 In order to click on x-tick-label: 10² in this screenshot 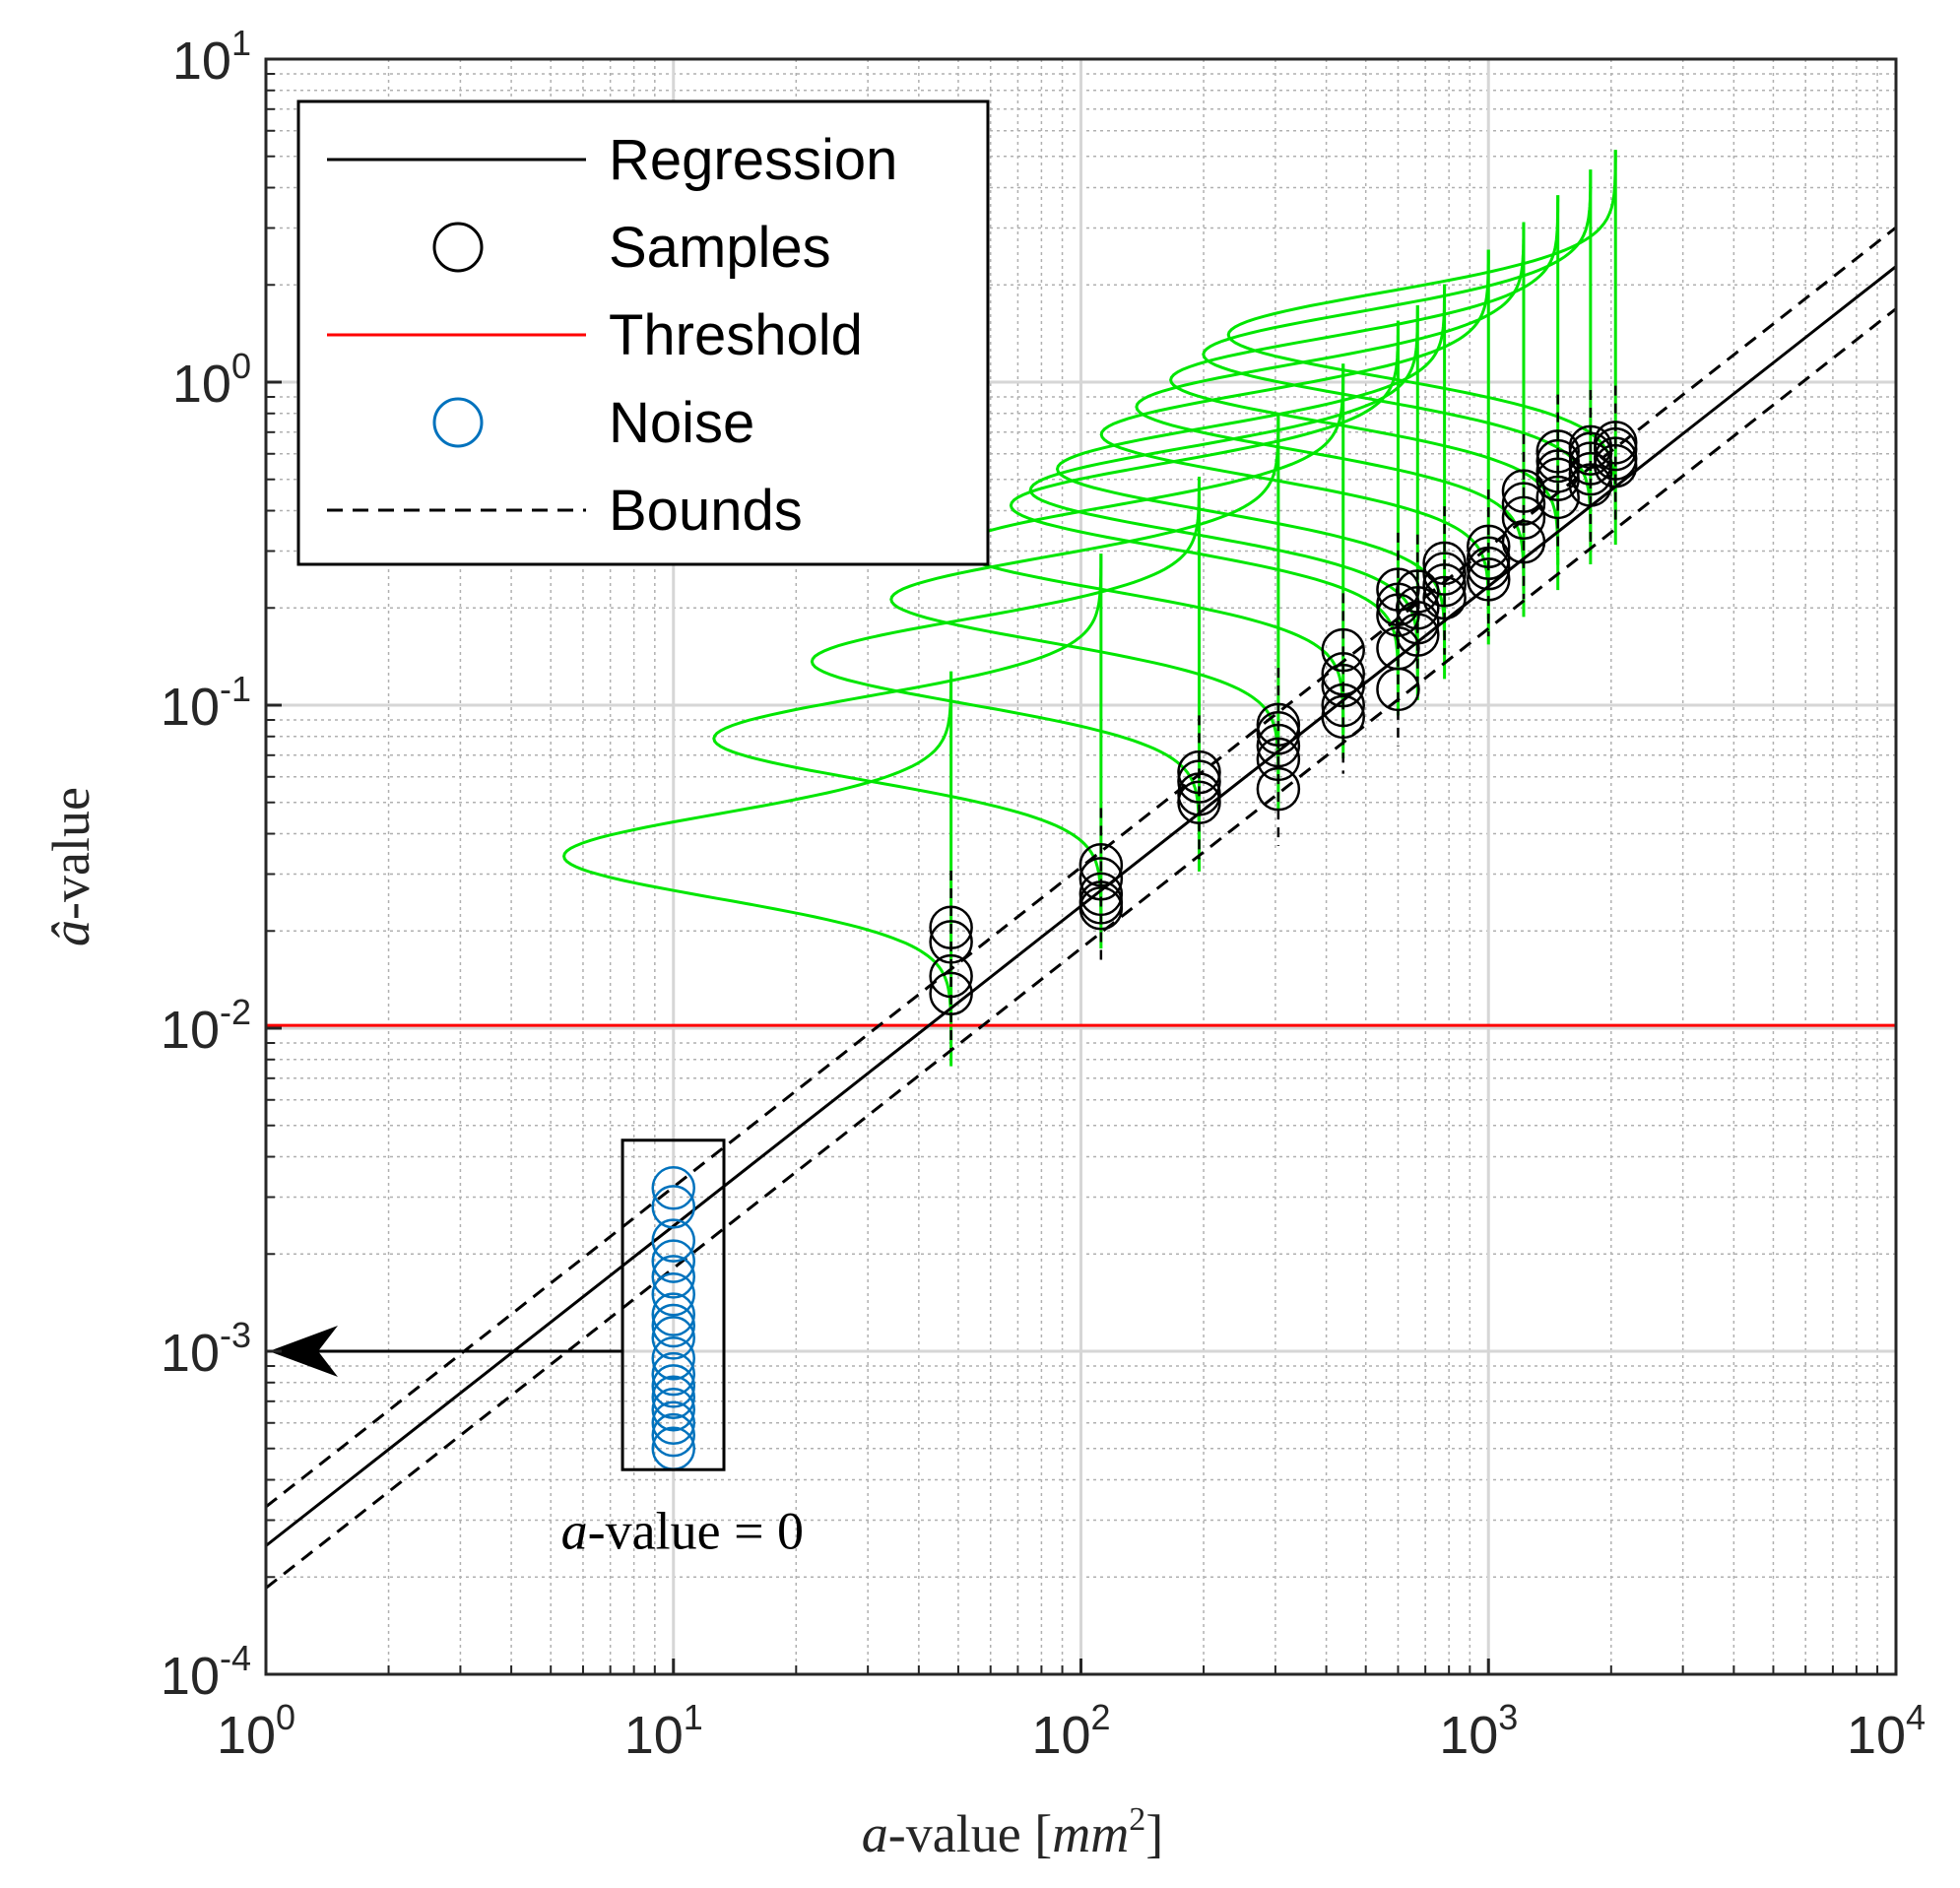, I will do `click(1071, 1731)`.